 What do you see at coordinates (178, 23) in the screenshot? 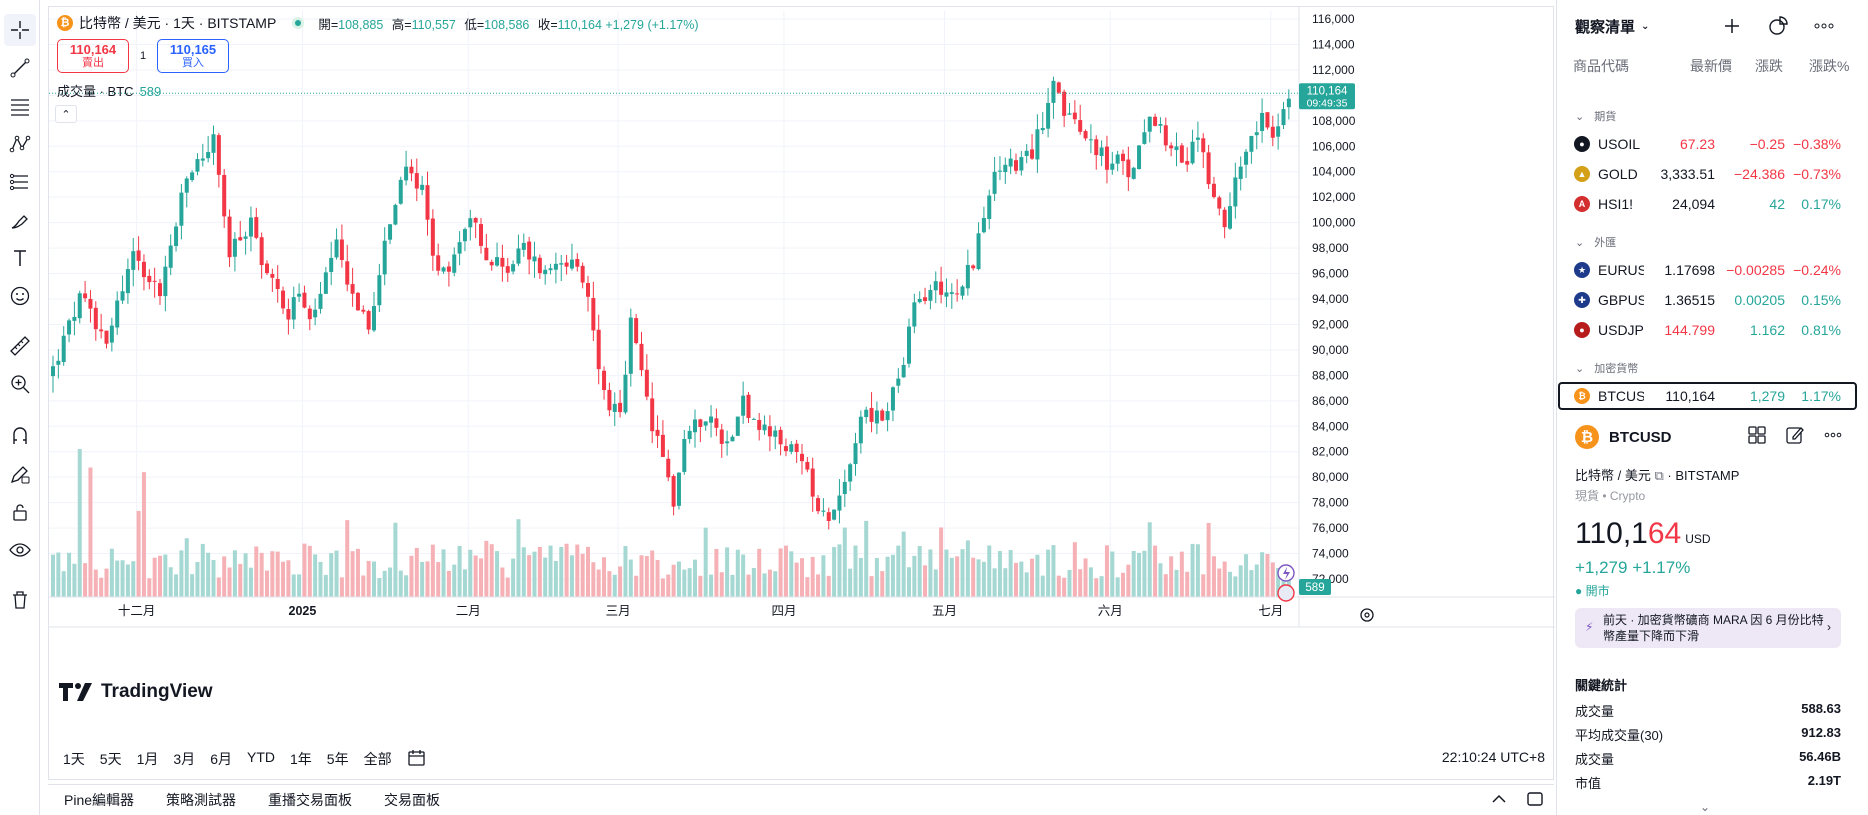
I see `symbol-title: 比特幣 / 美元 · 1天 · BITSTAMP` at bounding box center [178, 23].